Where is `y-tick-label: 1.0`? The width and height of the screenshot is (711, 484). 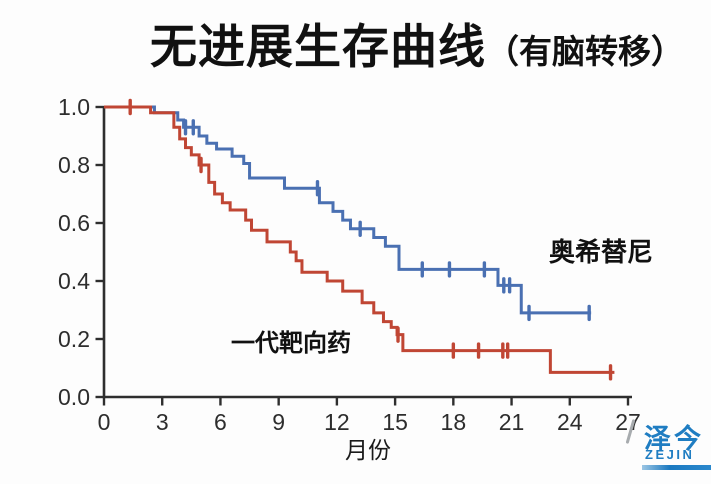
y-tick-label: 1.0 is located at coordinates (74, 107).